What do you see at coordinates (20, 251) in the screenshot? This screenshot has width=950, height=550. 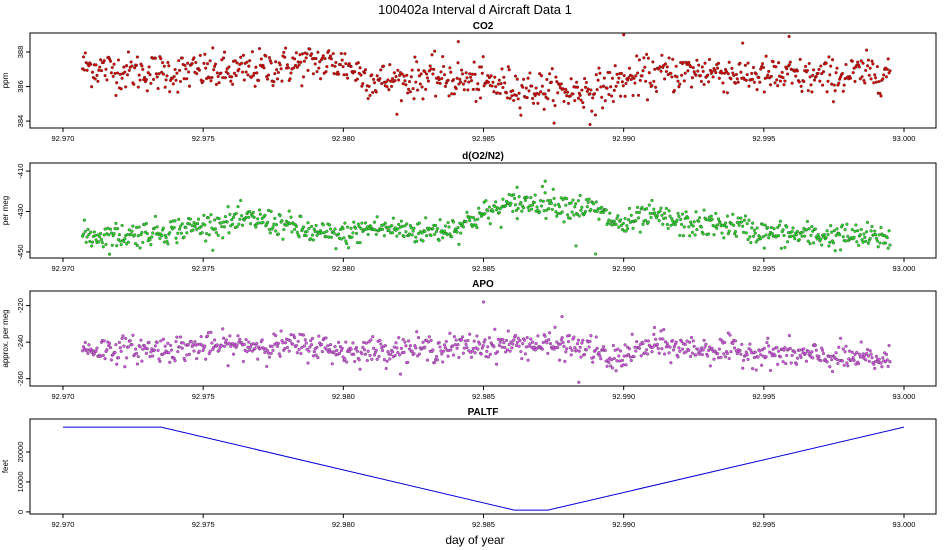 I see `y-tick-label: -450` at bounding box center [20, 251].